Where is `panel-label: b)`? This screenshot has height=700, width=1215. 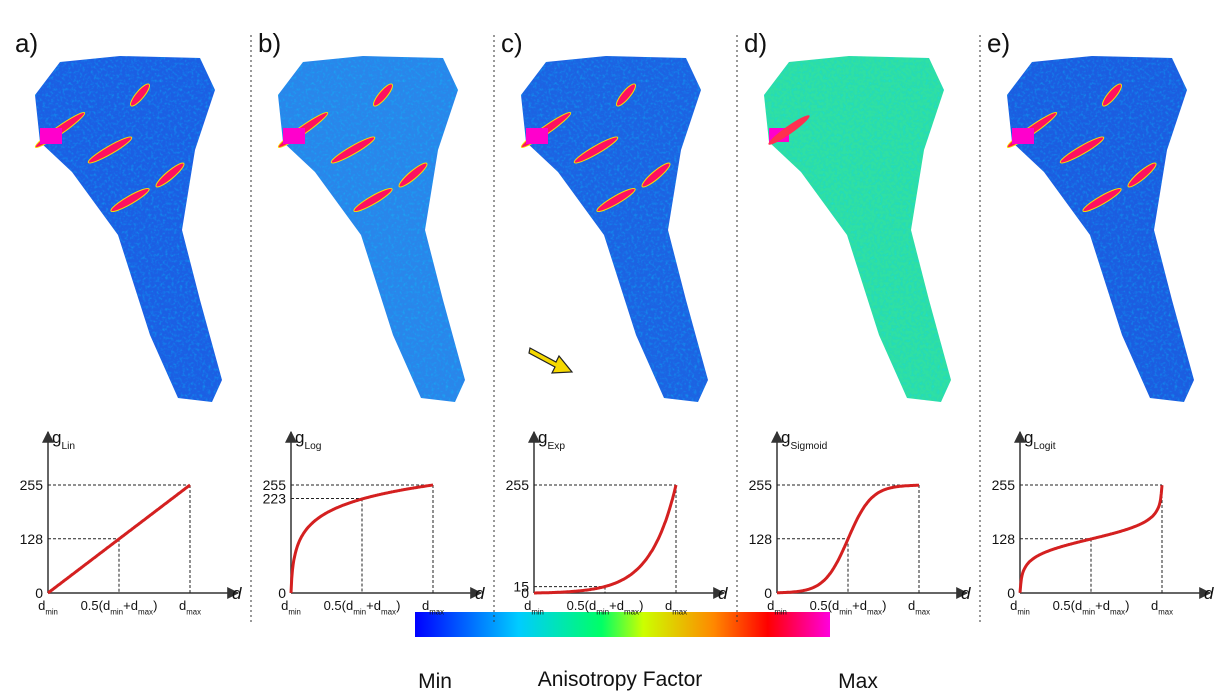 panel-label: b) is located at coordinates (269, 43).